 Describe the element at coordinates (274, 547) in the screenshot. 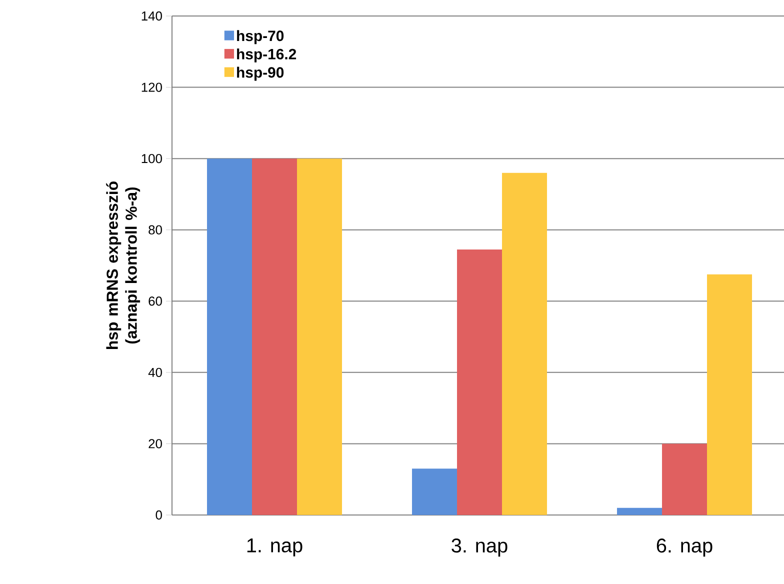

I see `x-tick-label: 1. nap` at that location.